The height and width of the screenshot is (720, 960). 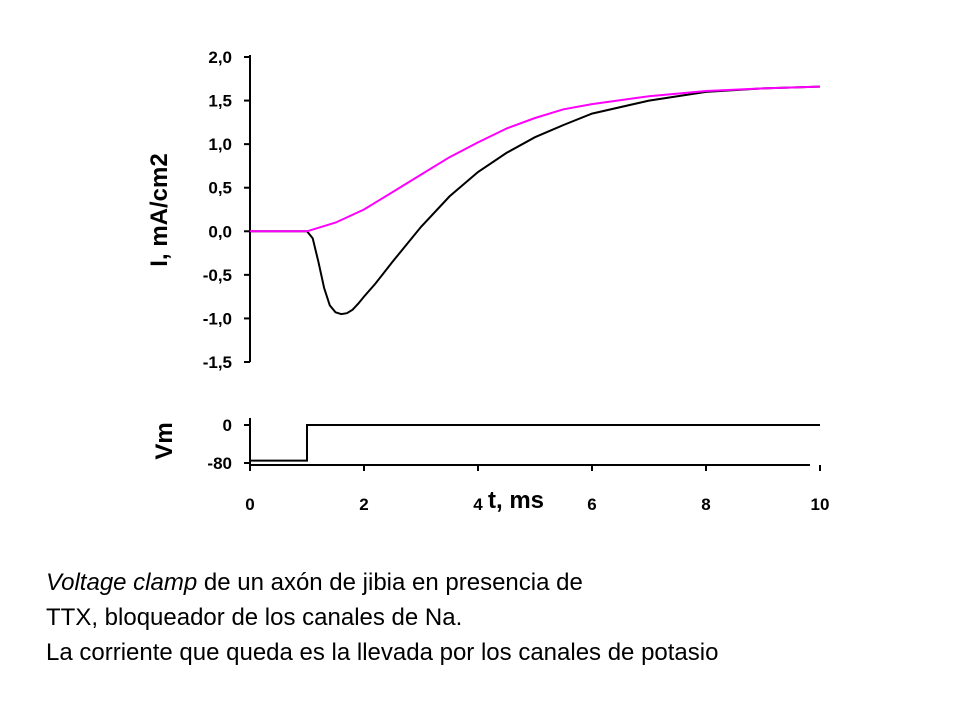 What do you see at coordinates (228, 444) in the screenshot?
I see `voltage-y-ticks: 0 -80` at bounding box center [228, 444].